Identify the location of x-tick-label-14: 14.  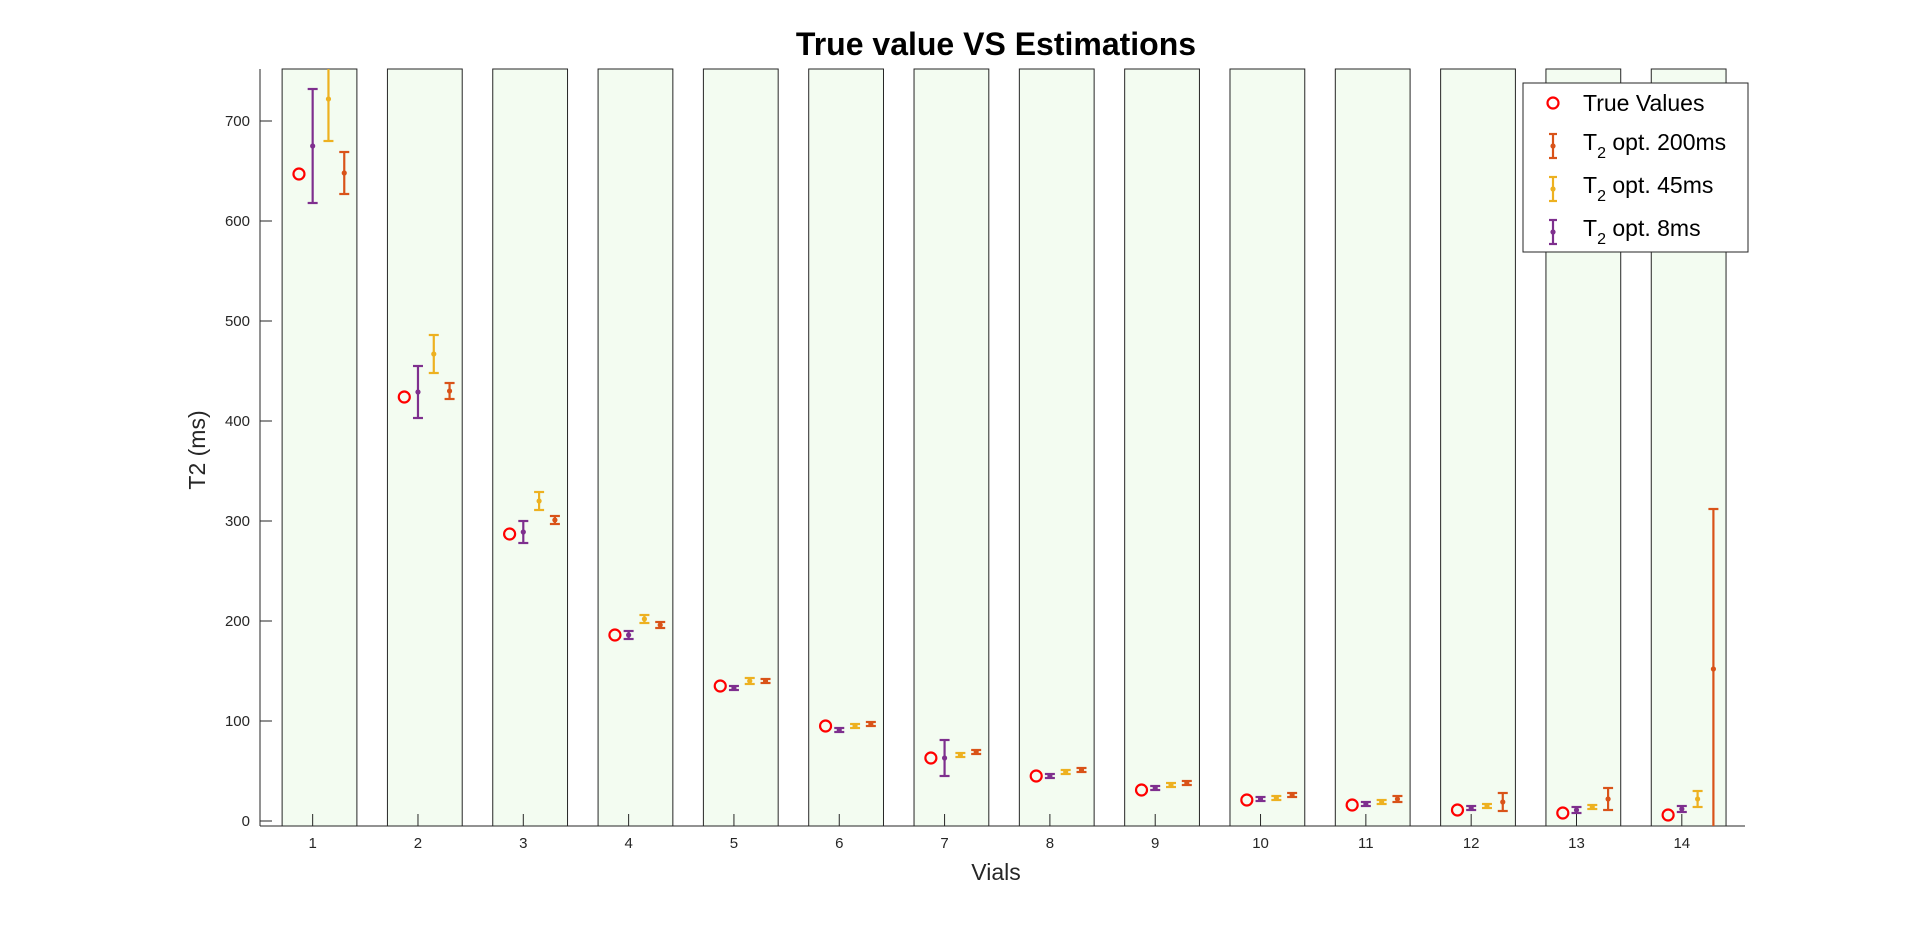
(1681, 843).